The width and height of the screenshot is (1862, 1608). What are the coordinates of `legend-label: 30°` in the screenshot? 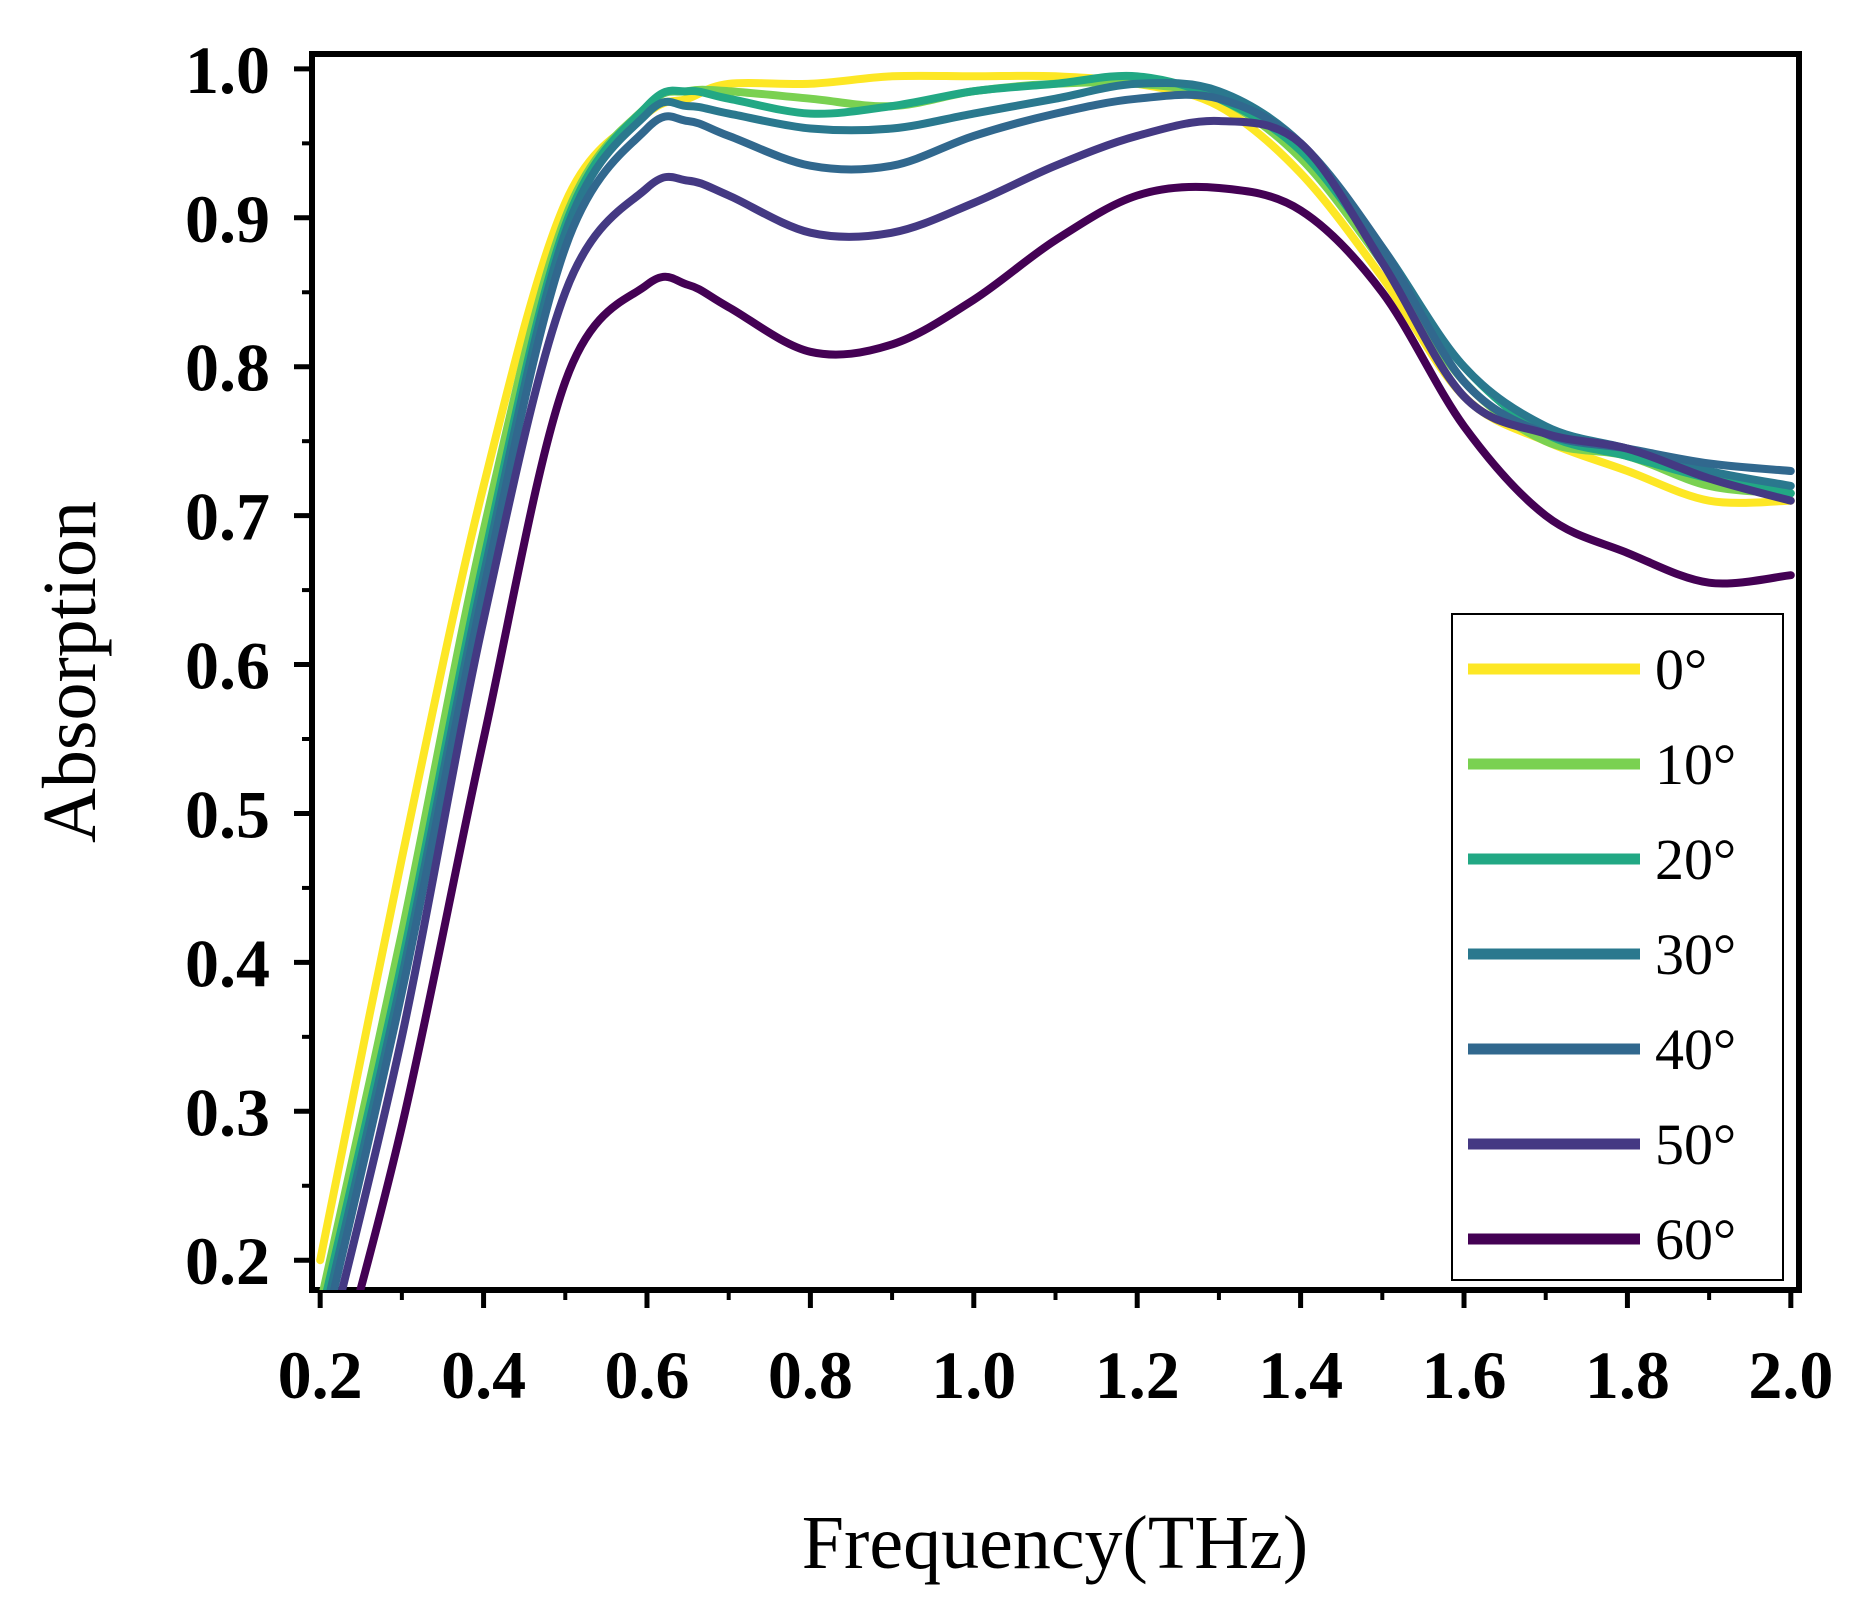 It's located at (1695, 954).